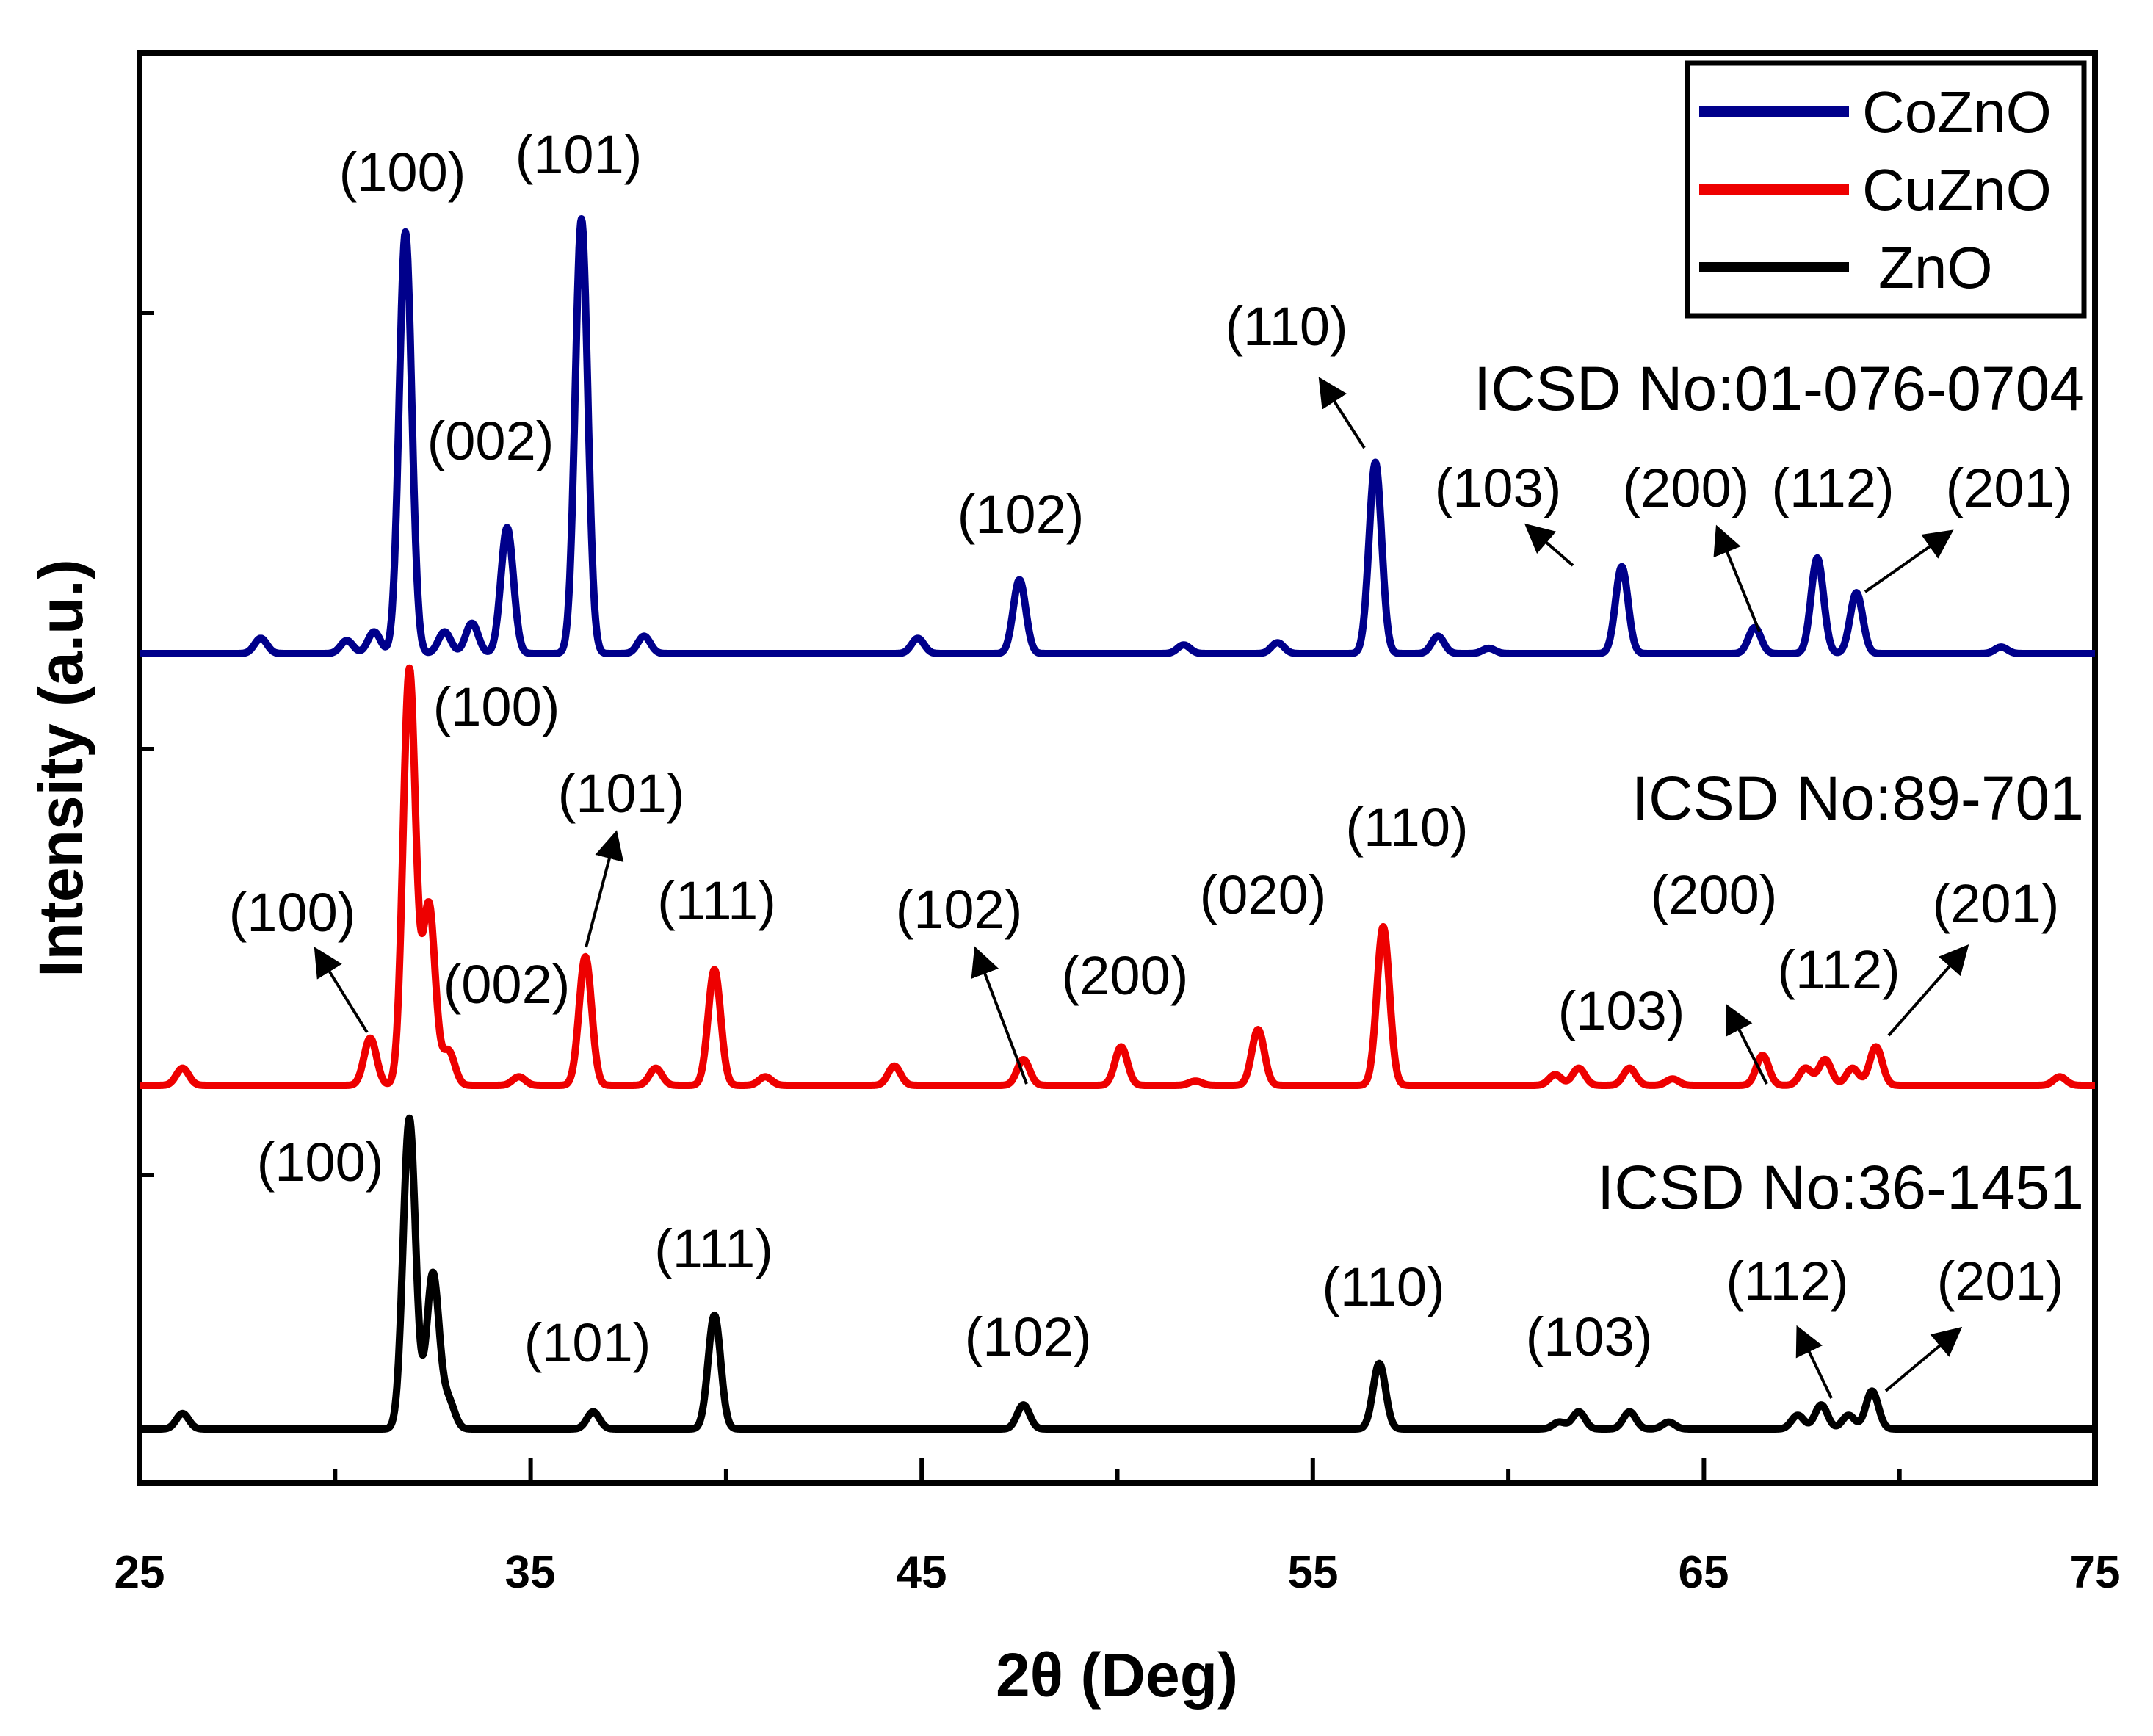 The height and width of the screenshot is (1736, 2153). Describe the element at coordinates (1117, 1675) in the screenshot. I see `x-axis-title: 2θ (Deg)` at that location.